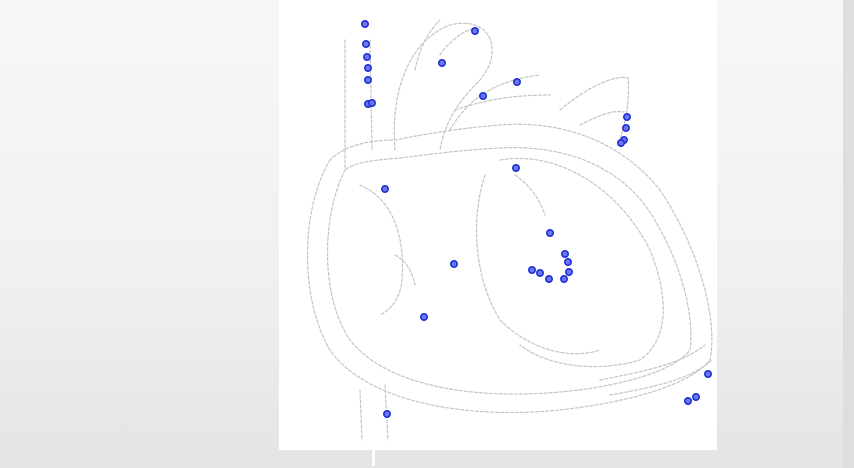 The width and height of the screenshot is (854, 468). Describe the element at coordinates (594, 108) in the screenshot. I see `pulmonary-vein` at that location.